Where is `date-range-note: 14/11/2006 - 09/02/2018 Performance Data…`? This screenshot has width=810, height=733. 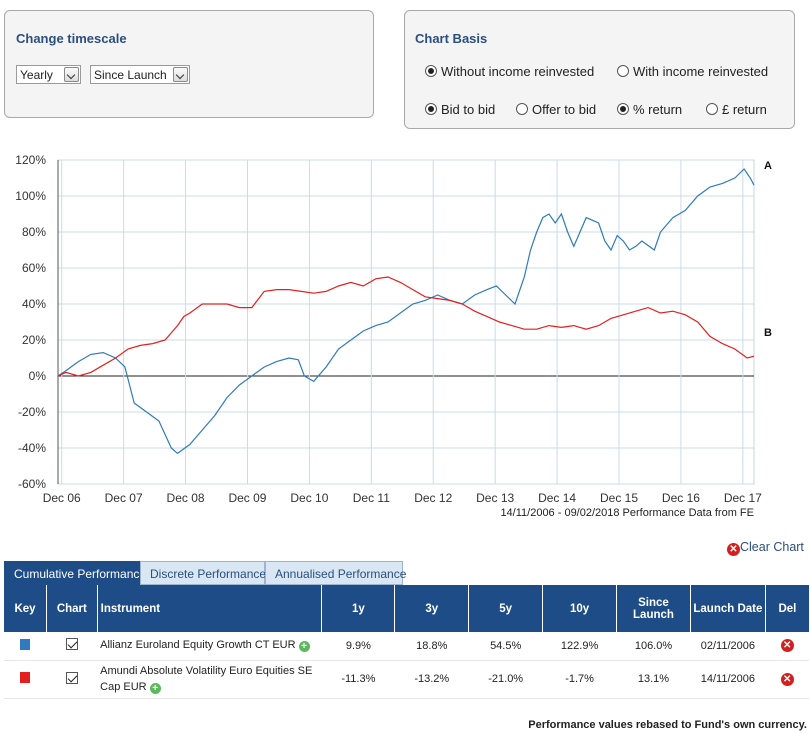 date-range-note: 14/11/2006 - 09/02/2018 Performance Data… is located at coordinates (627, 513).